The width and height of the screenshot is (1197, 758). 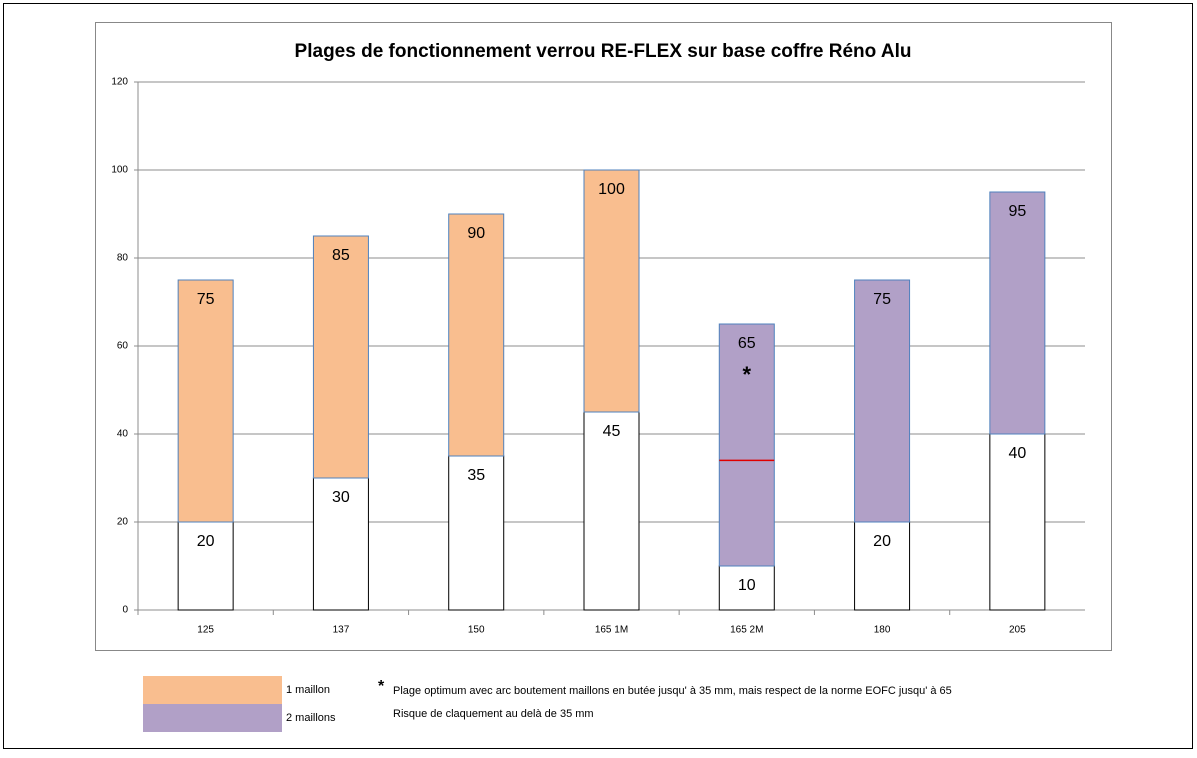 I want to click on y-tick-label: 60, so click(x=123, y=346).